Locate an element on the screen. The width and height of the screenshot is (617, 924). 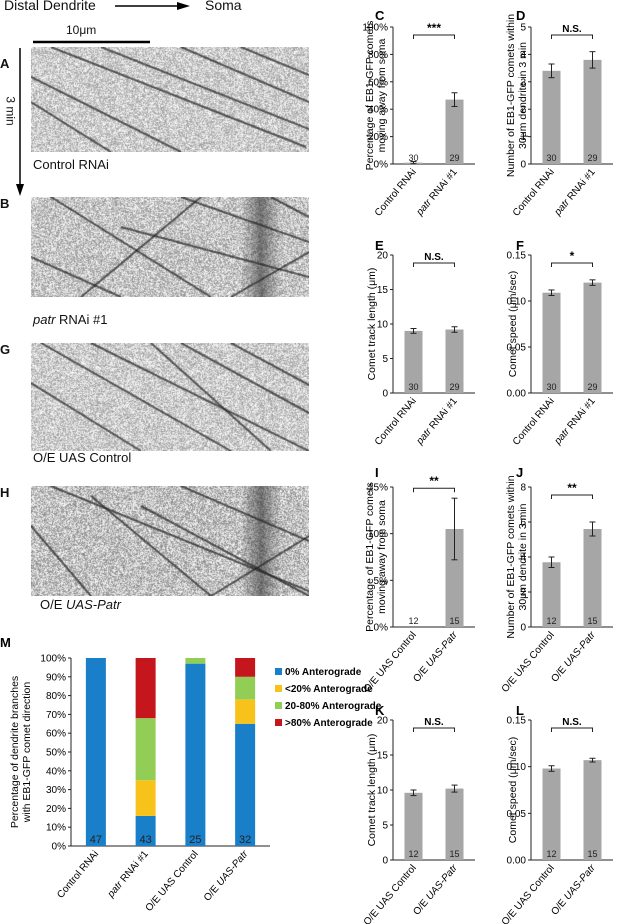
n-label: 29 is located at coordinates (454, 387).